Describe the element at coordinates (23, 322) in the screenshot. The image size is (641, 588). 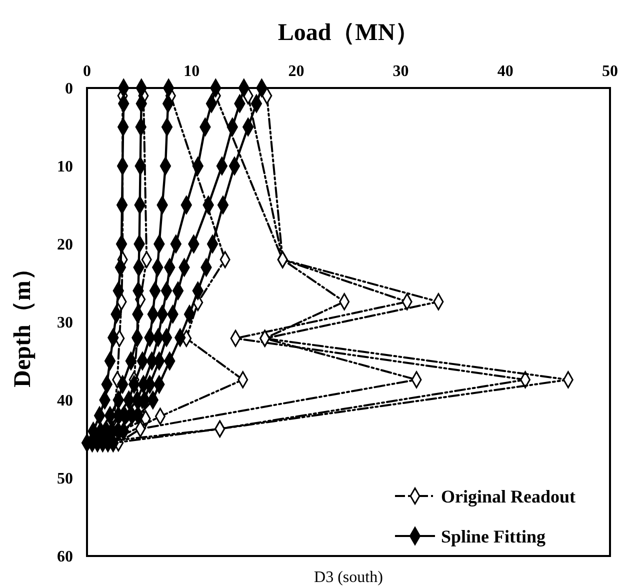
I see `y-axis-title: Depth（m）` at that location.